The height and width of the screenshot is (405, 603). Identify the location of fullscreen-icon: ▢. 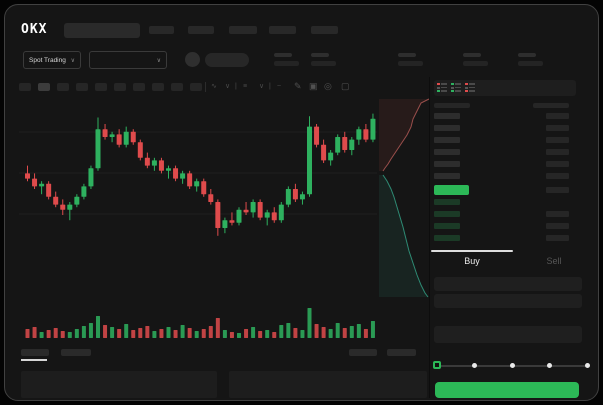
(345, 86).